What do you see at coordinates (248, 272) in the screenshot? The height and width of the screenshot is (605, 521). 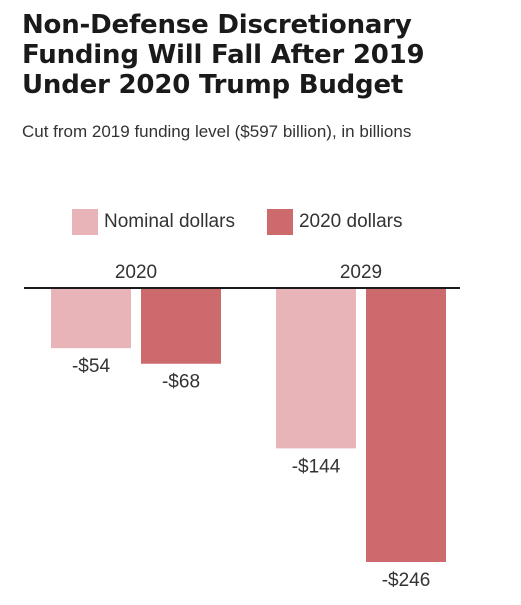 I see `category-labels-group: 2020 2029` at bounding box center [248, 272].